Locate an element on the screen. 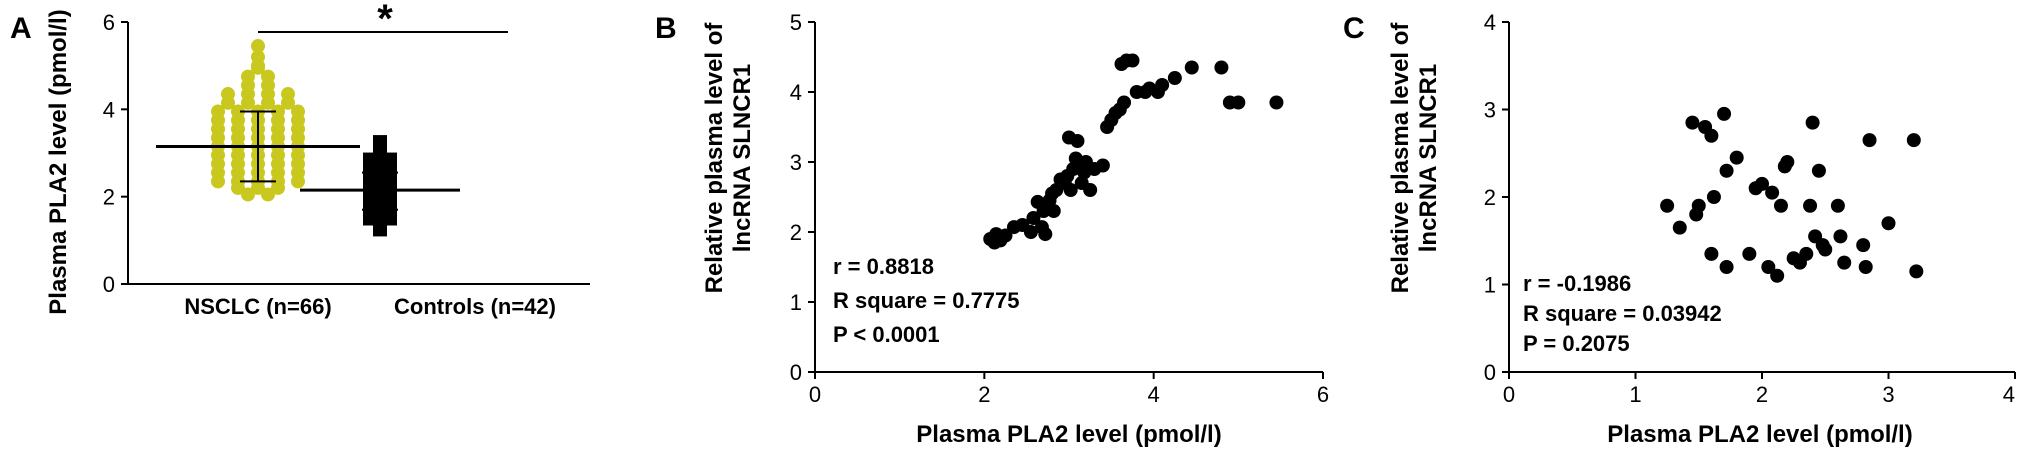  panel-a-y-tick-label: 6 is located at coordinates (109, 22).